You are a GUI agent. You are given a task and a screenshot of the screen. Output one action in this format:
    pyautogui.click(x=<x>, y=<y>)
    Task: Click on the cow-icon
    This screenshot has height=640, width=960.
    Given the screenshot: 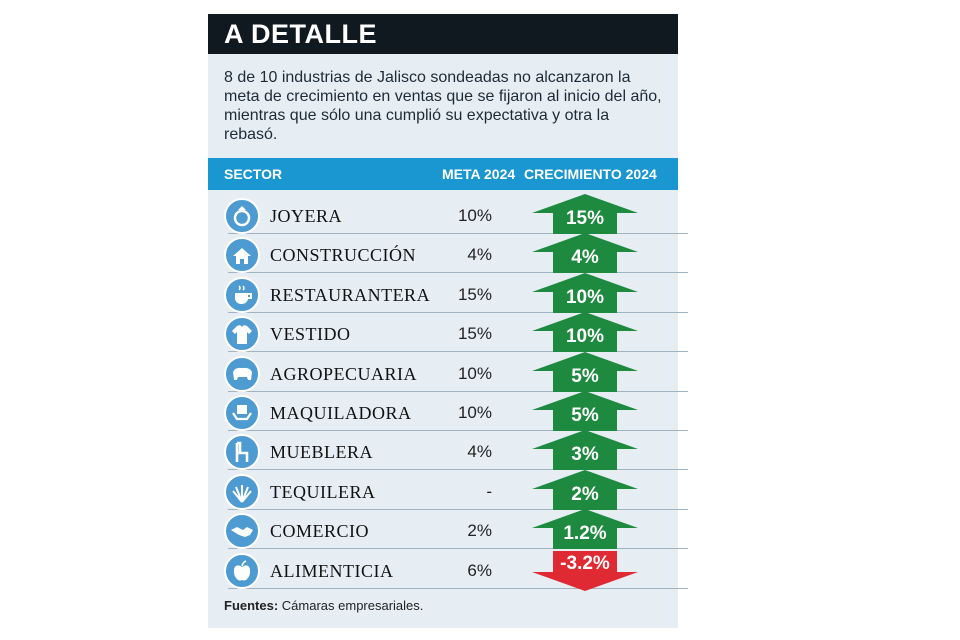 What is the action you would take?
    pyautogui.click(x=242, y=373)
    